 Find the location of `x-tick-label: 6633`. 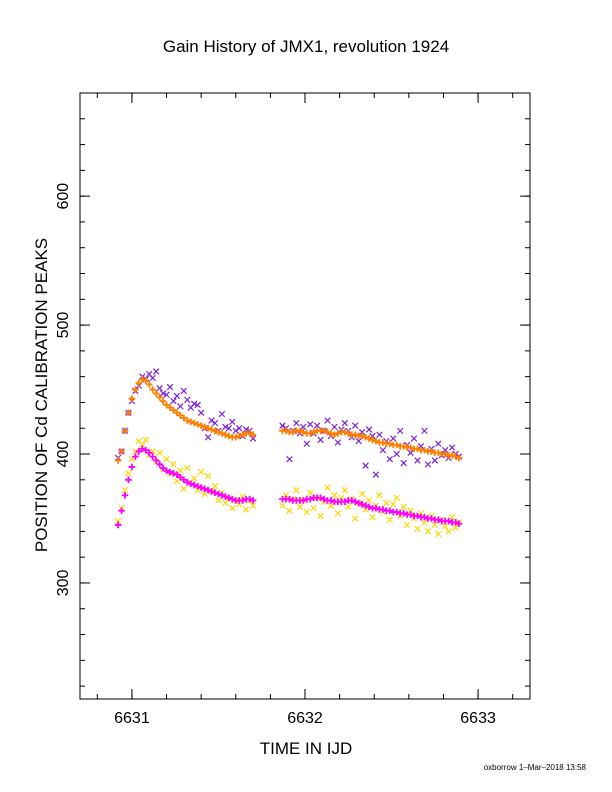

x-tick-label: 6633 is located at coordinates (478, 718).